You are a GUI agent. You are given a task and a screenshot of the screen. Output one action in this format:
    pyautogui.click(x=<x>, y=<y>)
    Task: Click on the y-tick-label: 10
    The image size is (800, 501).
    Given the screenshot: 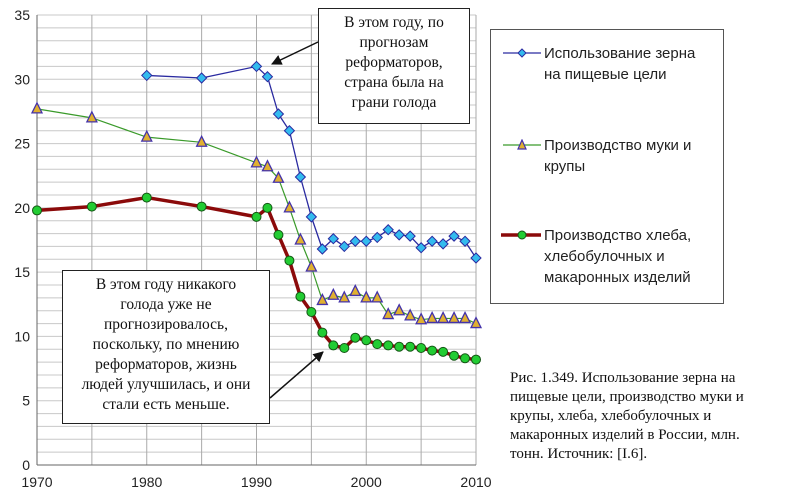 What is the action you would take?
    pyautogui.click(x=22, y=336)
    